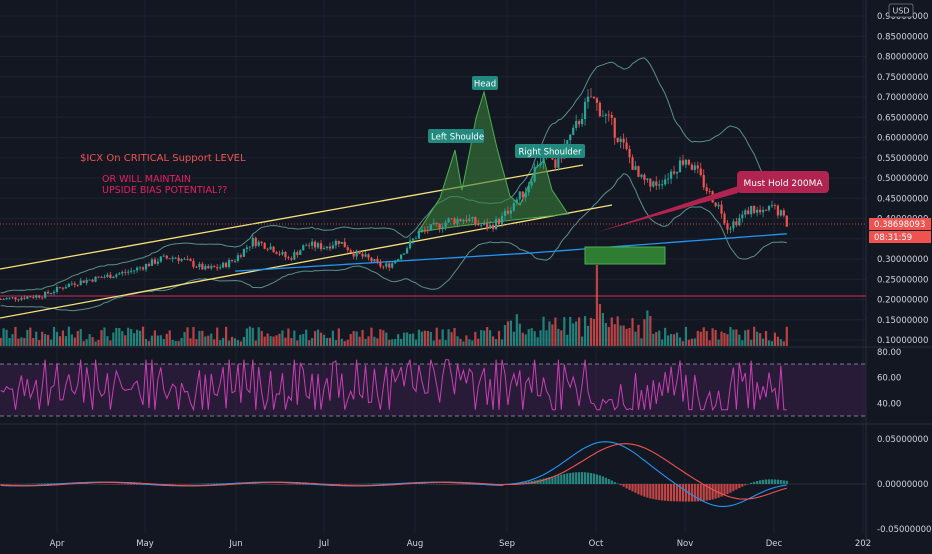 The image size is (932, 554). I want to click on left-shoulder-label-box, so click(456, 136).